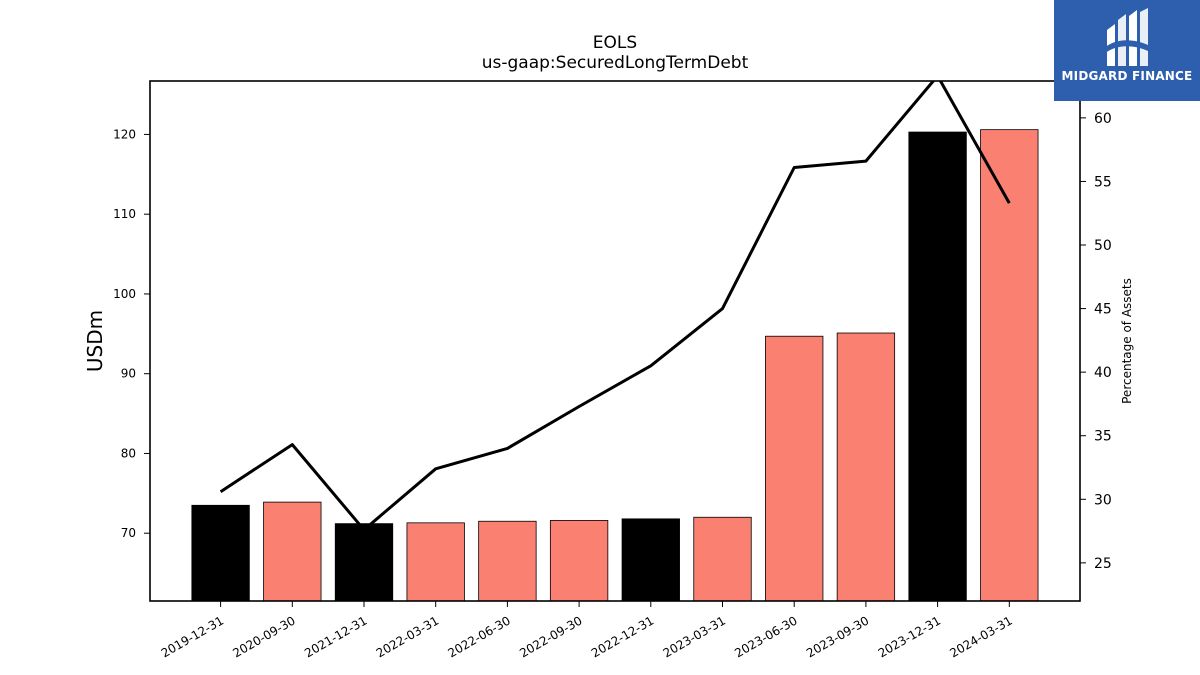  Describe the element at coordinates (131, 333) in the screenshot. I see `y-axis-left: 70 80 90 100 110 120` at that location.